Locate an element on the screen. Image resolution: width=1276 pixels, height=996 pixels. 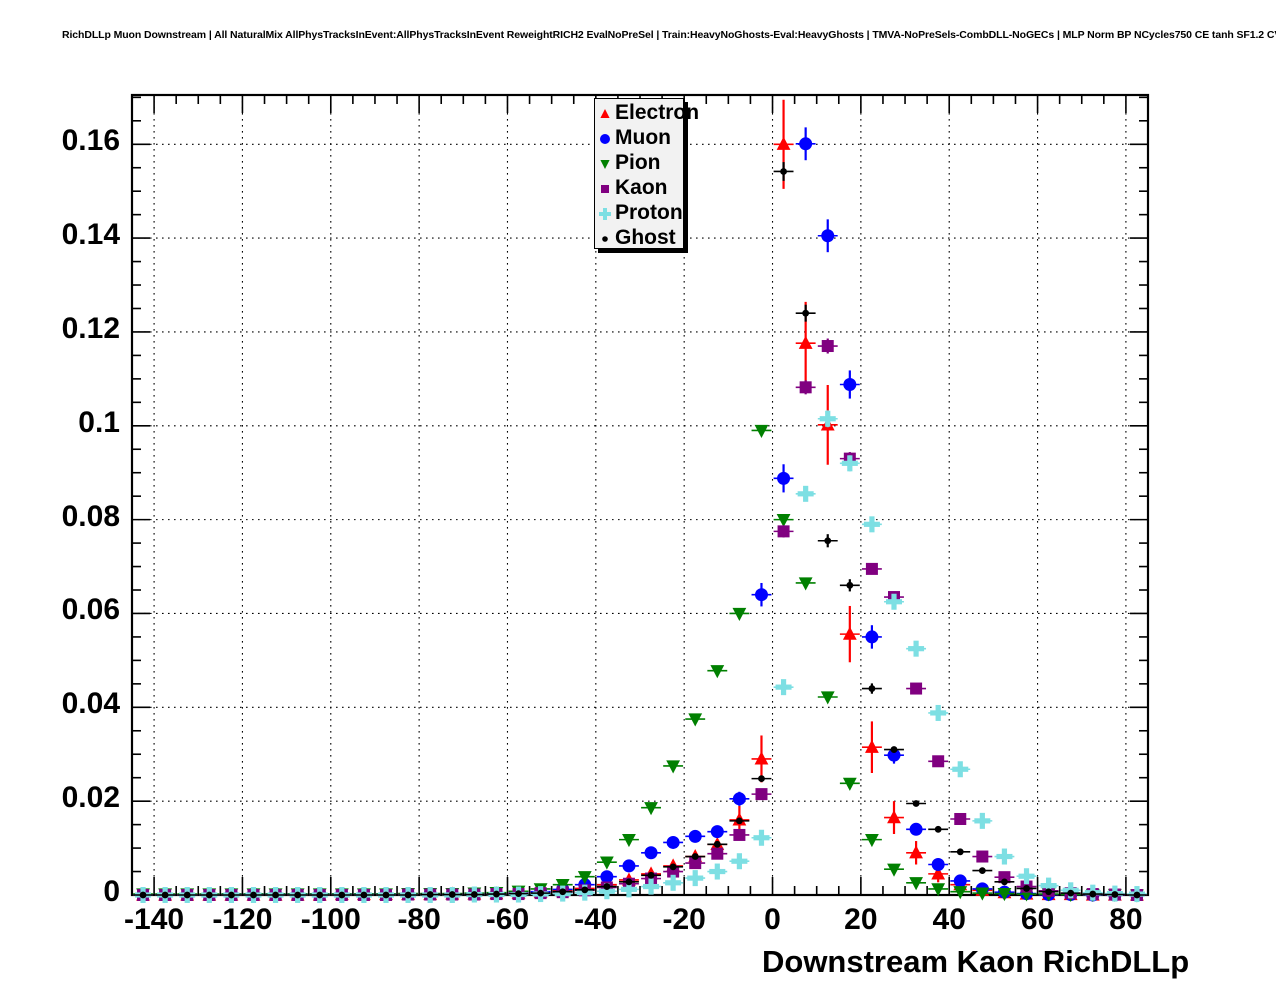
x-axis-tick-label: 60 is located at coordinates (1037, 919).